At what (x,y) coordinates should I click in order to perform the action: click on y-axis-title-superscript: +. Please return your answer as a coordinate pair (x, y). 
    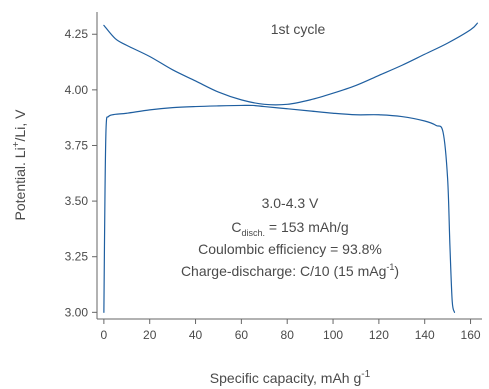
    Looking at the image, I should click on (16, 144).